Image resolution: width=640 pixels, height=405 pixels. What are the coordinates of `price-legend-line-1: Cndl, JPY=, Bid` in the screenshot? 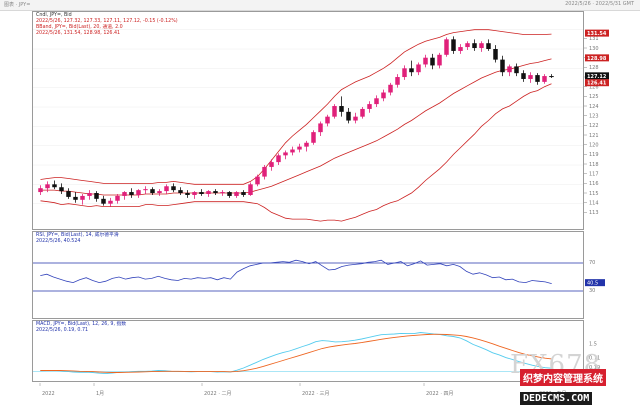 It's located at (54, 15).